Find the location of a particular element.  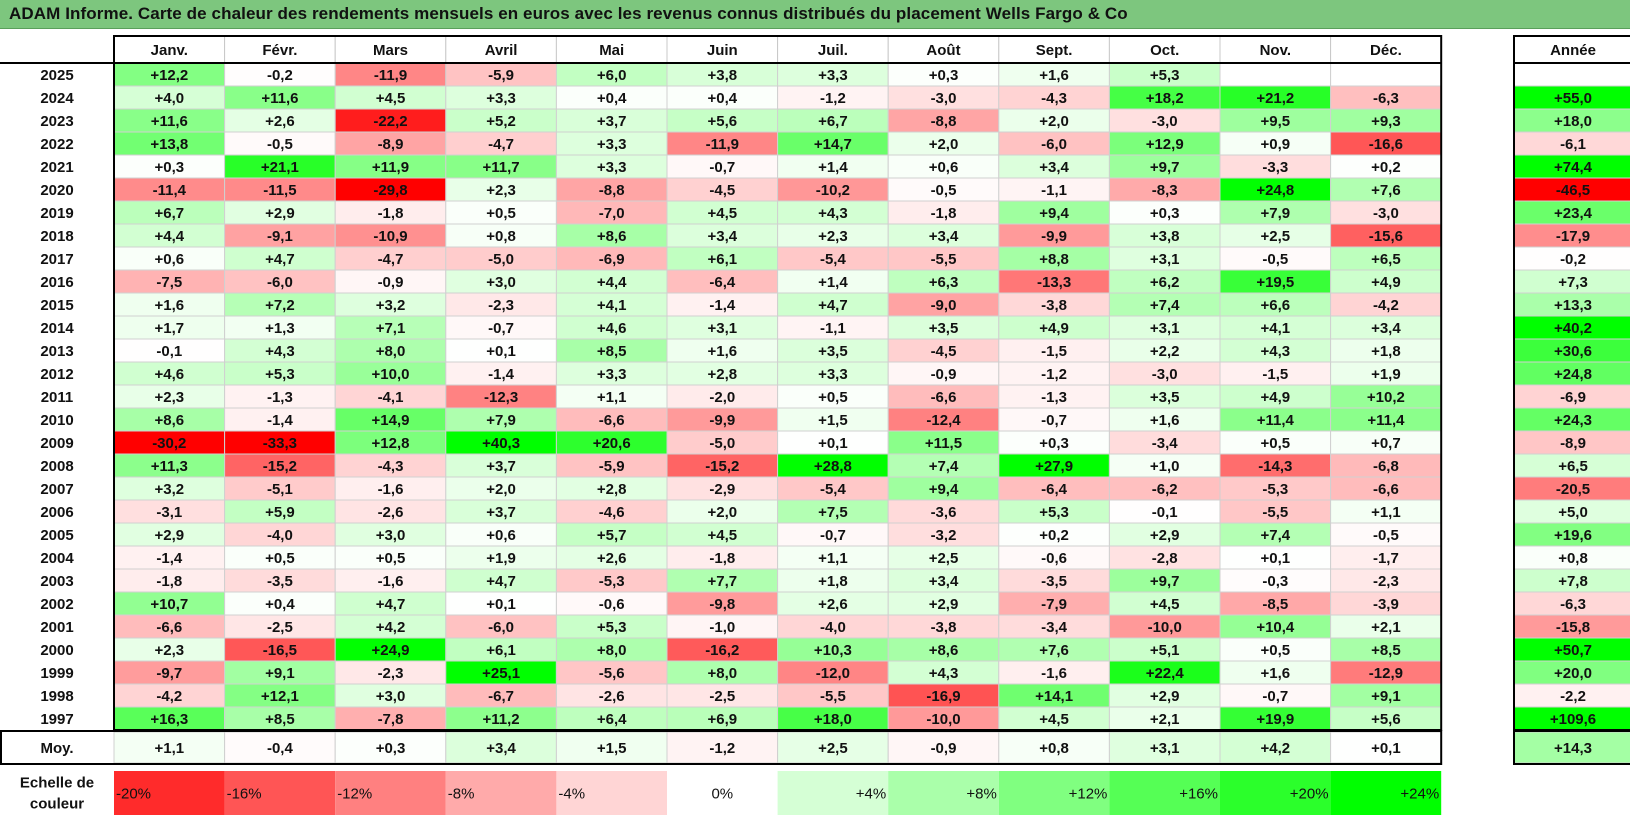

average-annual-value: +14,3 is located at coordinates (1573, 748).